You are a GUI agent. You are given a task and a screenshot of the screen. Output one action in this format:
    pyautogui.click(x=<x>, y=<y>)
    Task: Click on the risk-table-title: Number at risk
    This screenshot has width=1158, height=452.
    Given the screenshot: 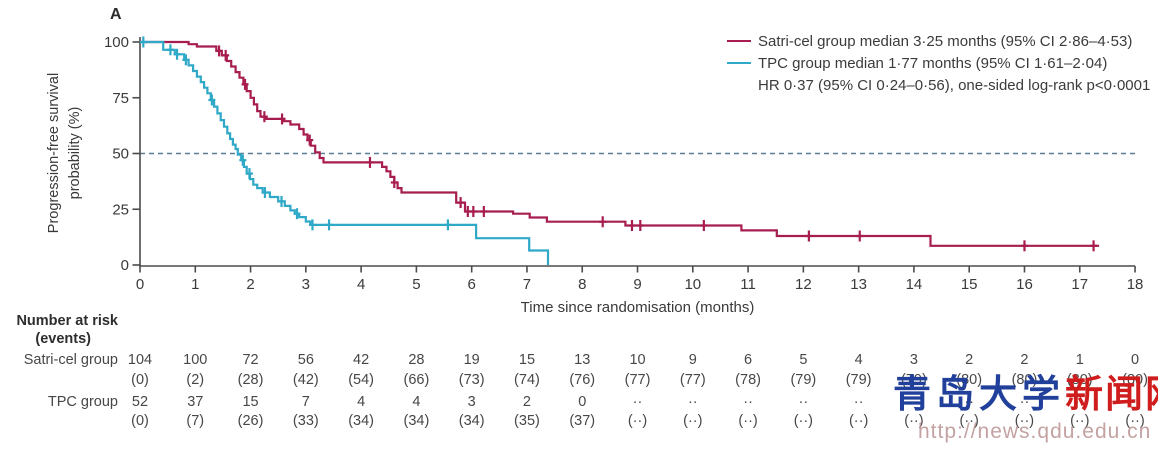 What is the action you would take?
    pyautogui.click(x=67, y=321)
    